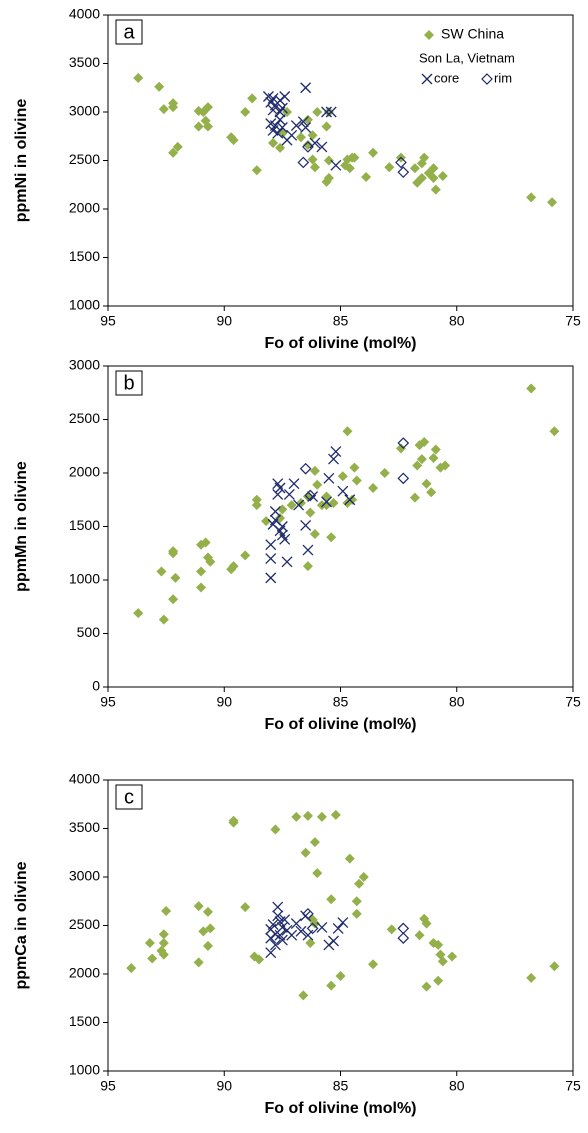 The image size is (588, 1133). What do you see at coordinates (573, 702) in the screenshot?
I see `x-tick-label: 75` at bounding box center [573, 702].